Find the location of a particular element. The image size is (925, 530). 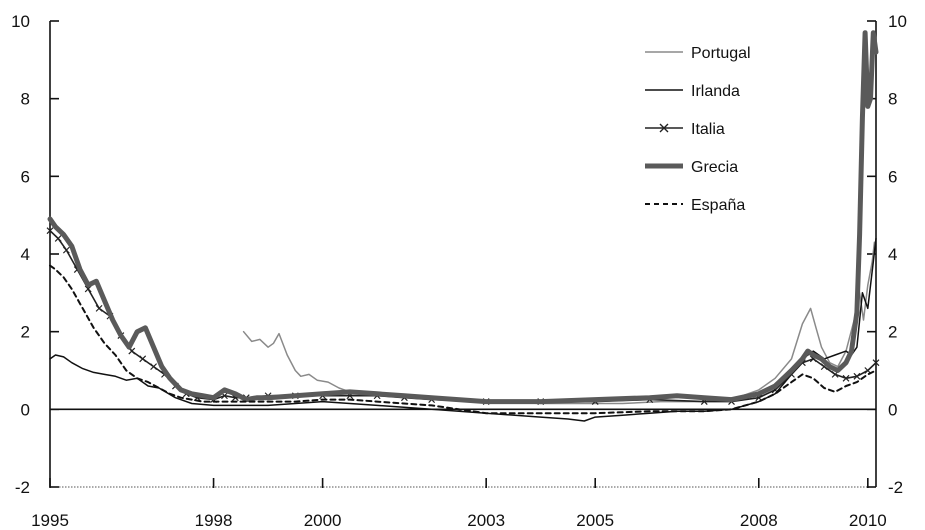

legend-item-portugal: Portugal is located at coordinates (698, 53).